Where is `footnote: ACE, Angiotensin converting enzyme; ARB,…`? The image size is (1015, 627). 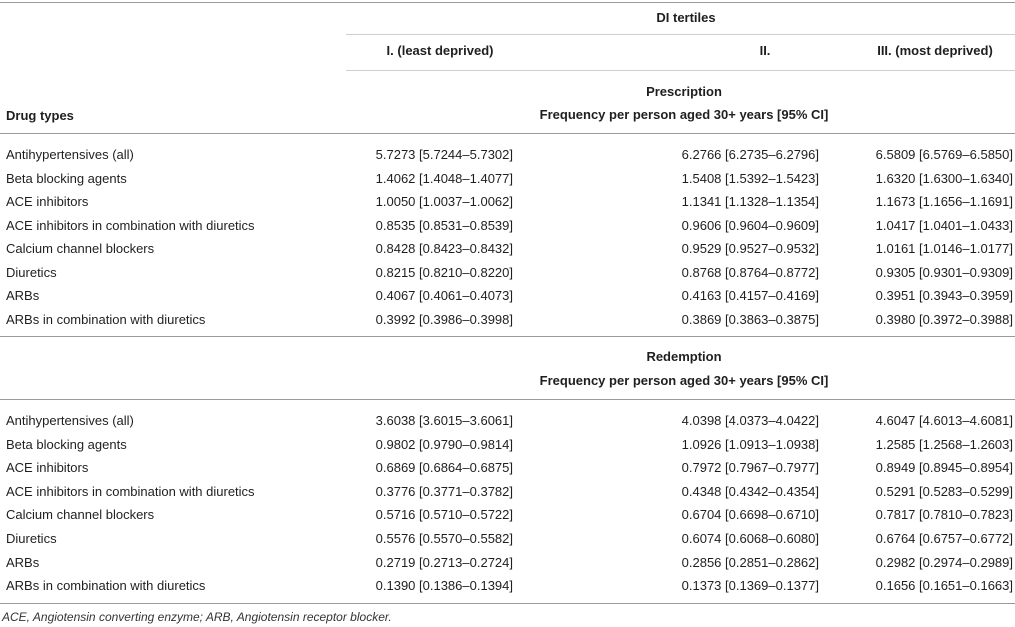
footnote: ACE, Angiotensin converting enzyme; ARB,… is located at coordinates (197, 617).